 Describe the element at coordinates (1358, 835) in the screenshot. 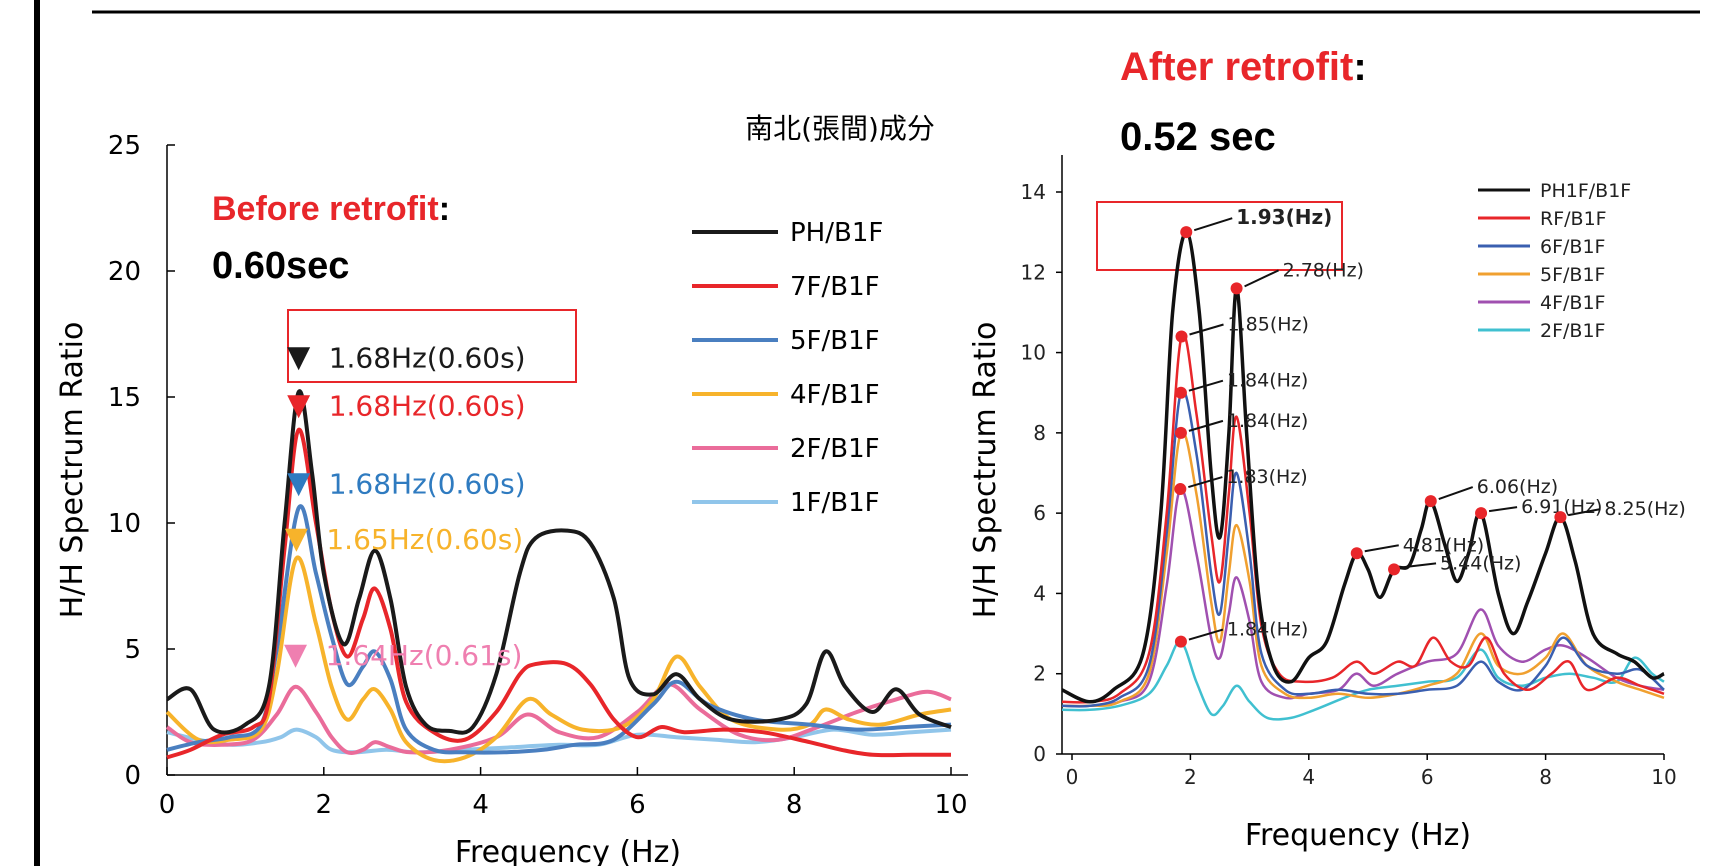

I see `right-x-axis-label: Frequency (Hz)` at that location.